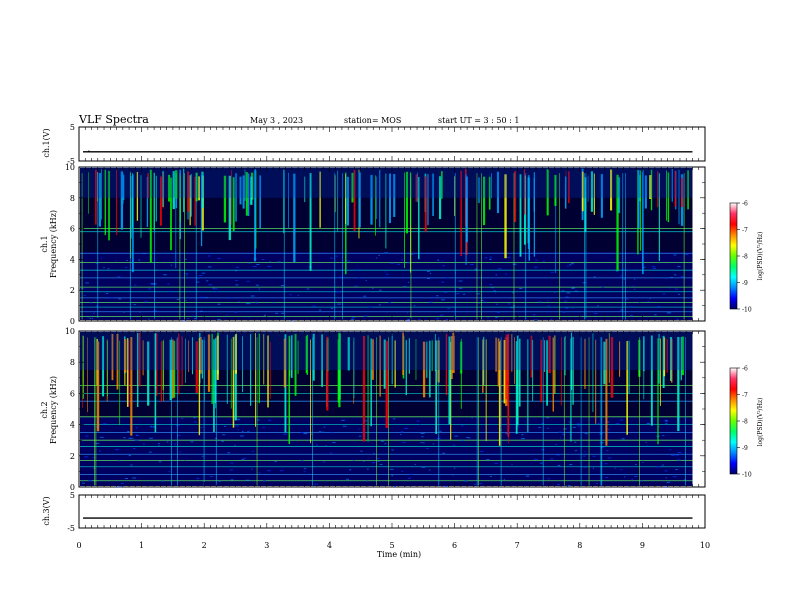  I want to click on x-tick-label: 3, so click(266, 545).